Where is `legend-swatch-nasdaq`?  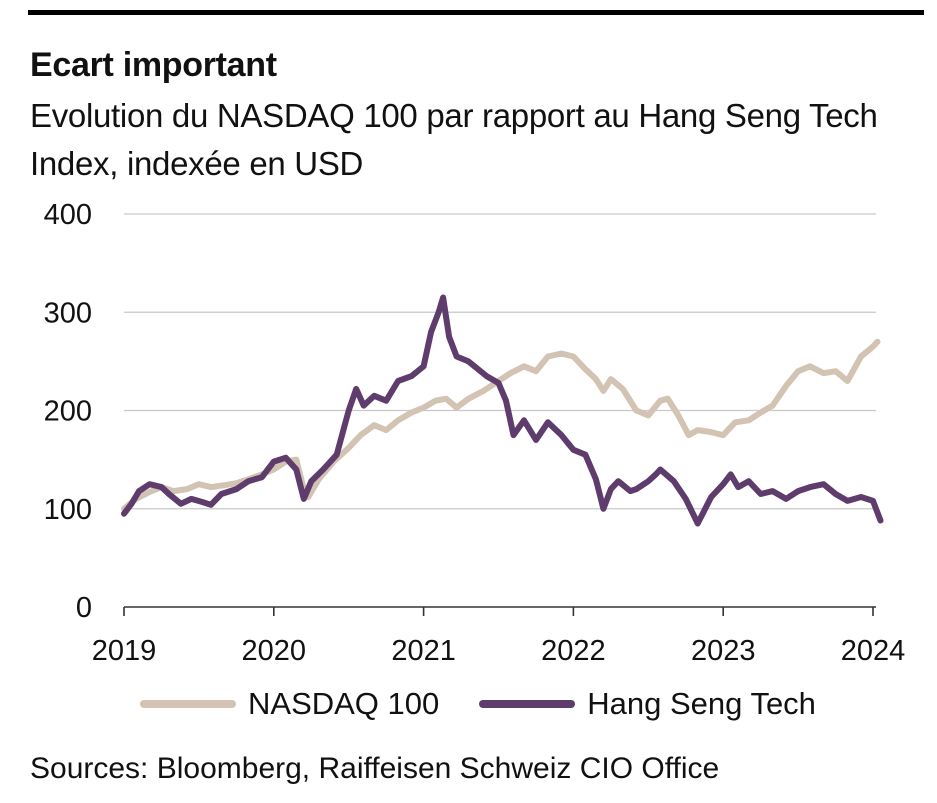 legend-swatch-nasdaq is located at coordinates (188, 704).